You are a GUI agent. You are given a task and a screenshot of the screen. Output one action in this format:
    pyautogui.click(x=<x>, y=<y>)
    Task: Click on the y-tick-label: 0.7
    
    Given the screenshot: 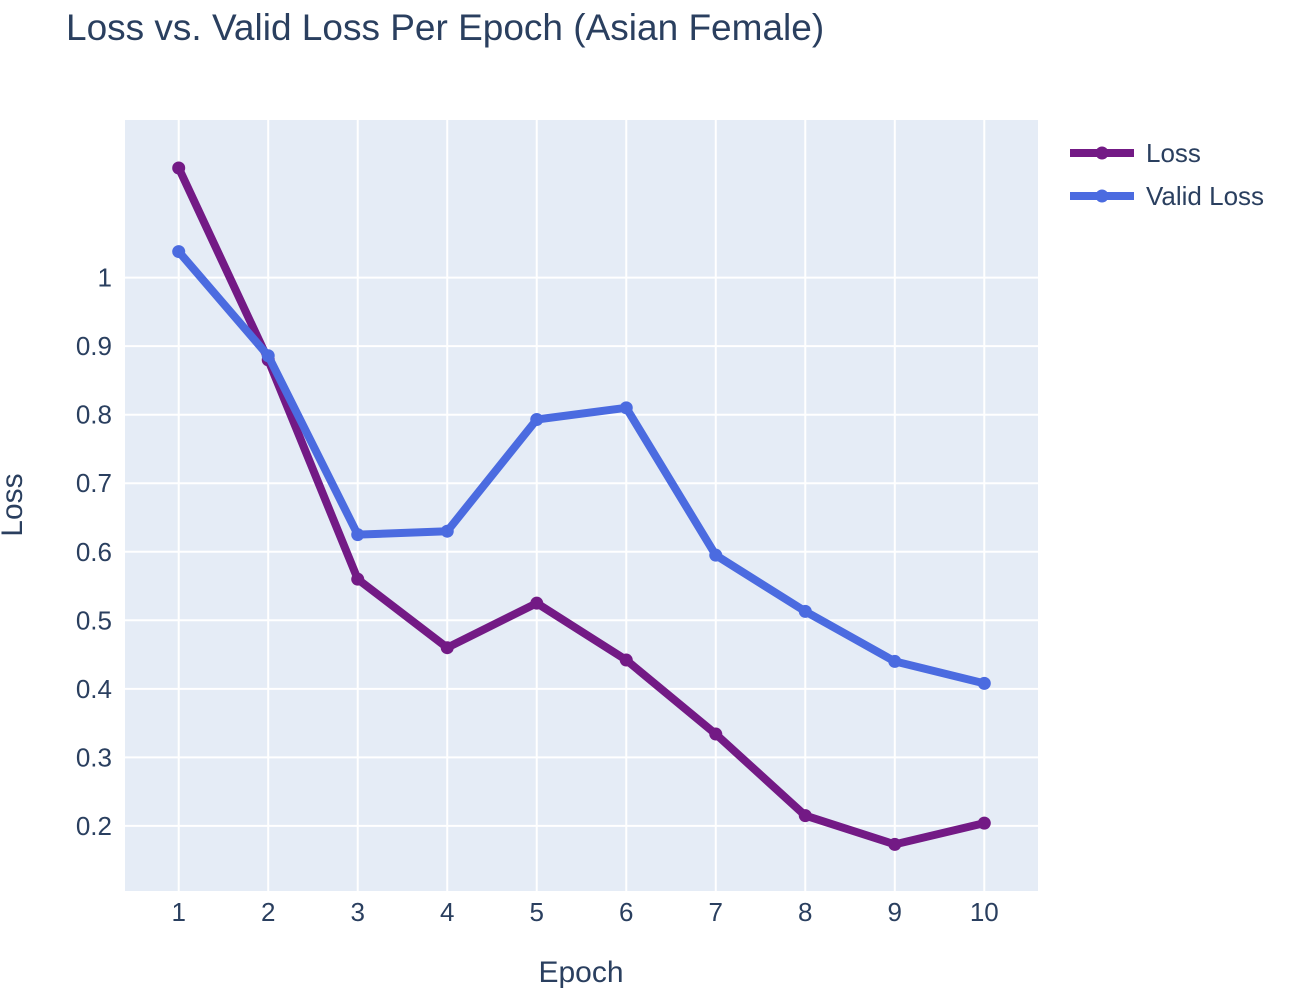 What is the action you would take?
    pyautogui.click(x=94, y=483)
    